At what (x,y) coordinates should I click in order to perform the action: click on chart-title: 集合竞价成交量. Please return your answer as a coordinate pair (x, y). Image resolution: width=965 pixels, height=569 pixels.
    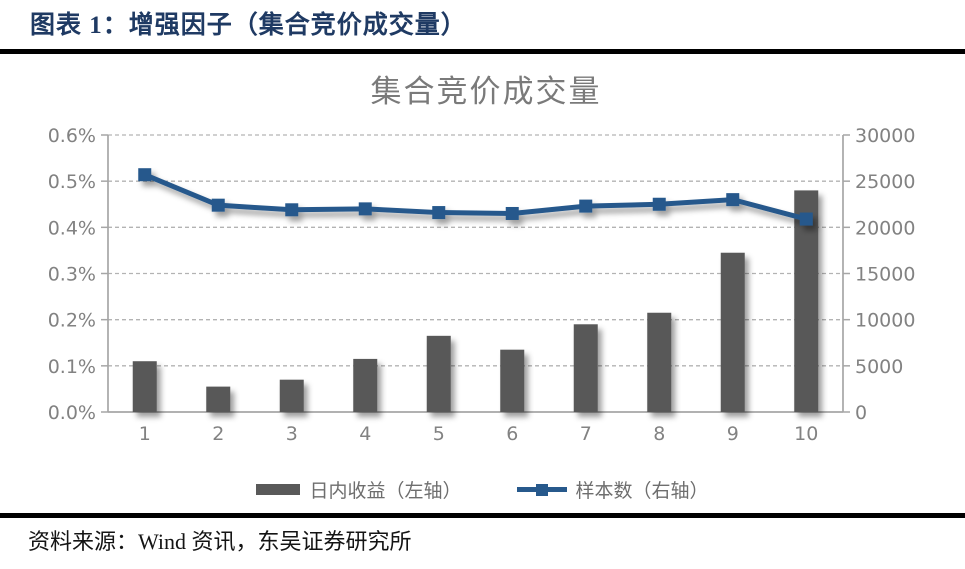
    Looking at the image, I should click on (486, 92).